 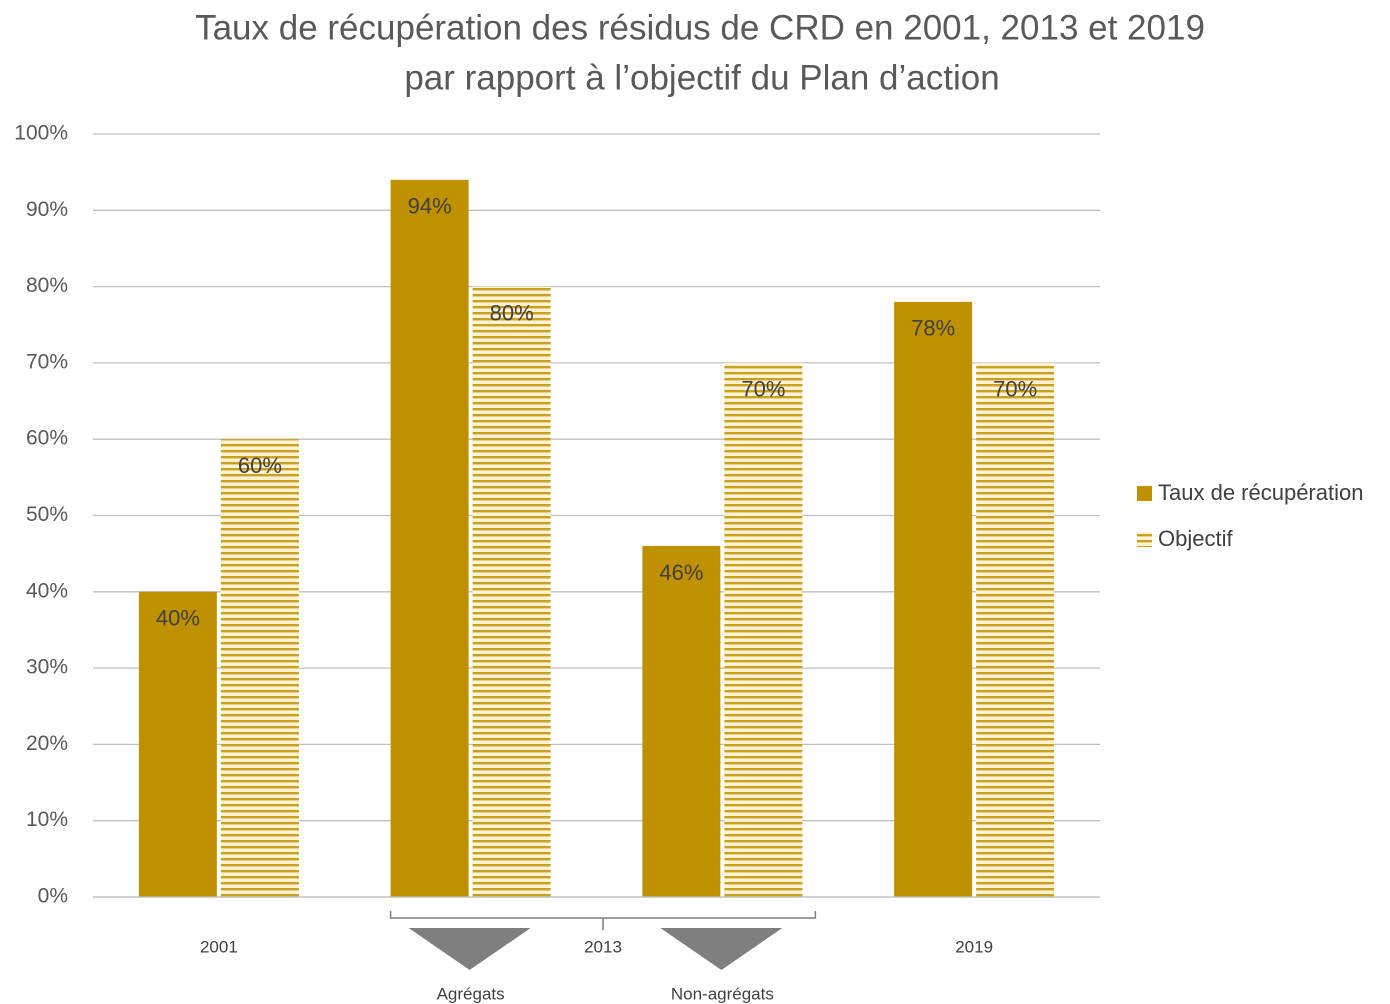 What do you see at coordinates (47, 285) in the screenshot?
I see `y-tick-label: 80%` at bounding box center [47, 285].